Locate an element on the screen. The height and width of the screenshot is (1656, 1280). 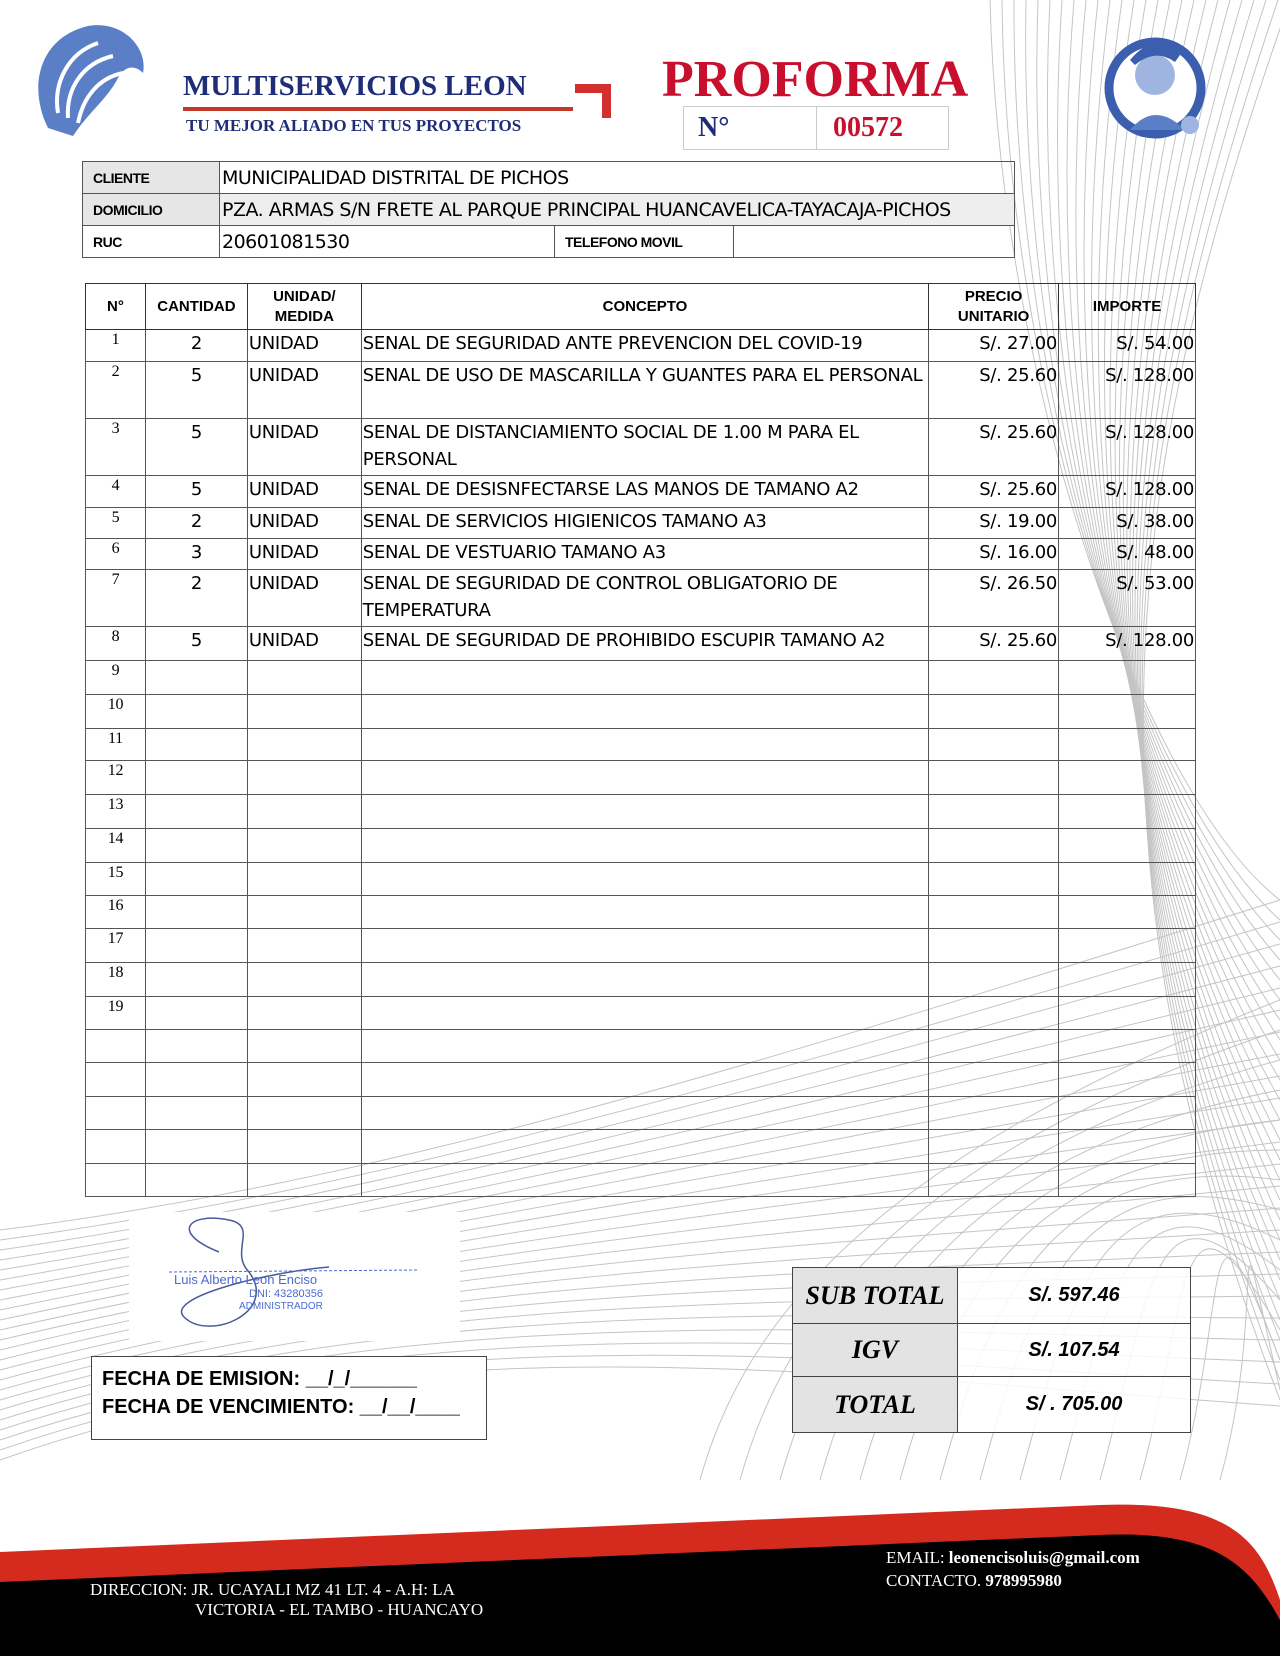
row-number: 11 is located at coordinates (115, 744).